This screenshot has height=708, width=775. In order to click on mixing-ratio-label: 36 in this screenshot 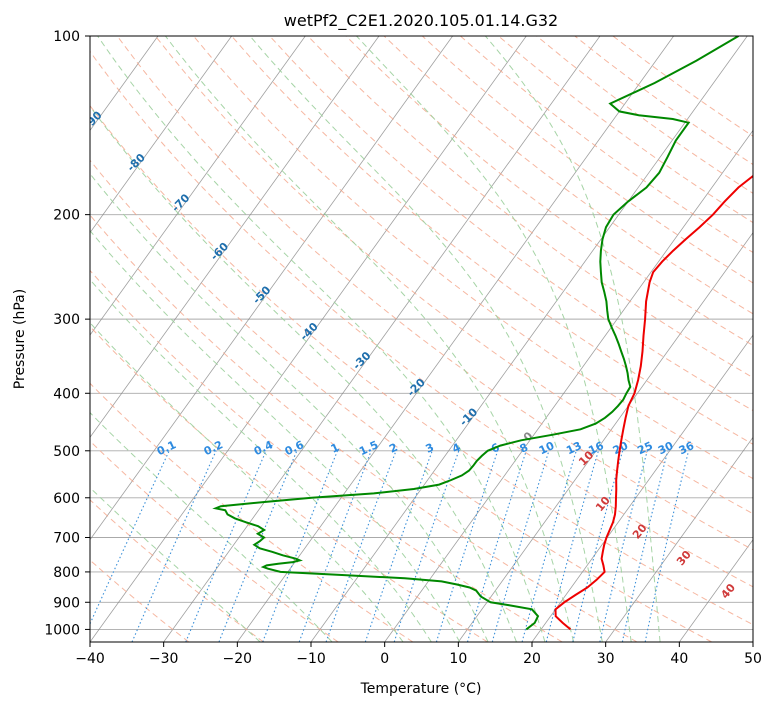, I will do `click(687, 448)`.